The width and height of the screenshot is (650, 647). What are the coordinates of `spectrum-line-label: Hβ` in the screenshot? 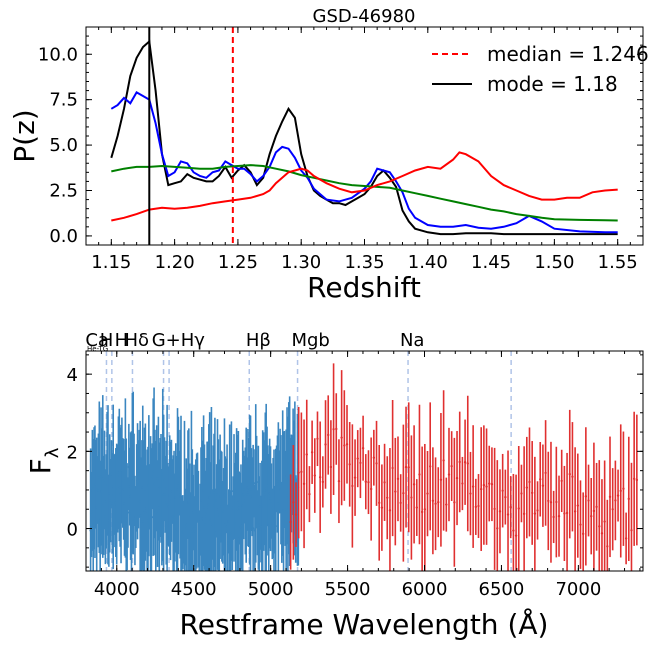 It's located at (258, 340).